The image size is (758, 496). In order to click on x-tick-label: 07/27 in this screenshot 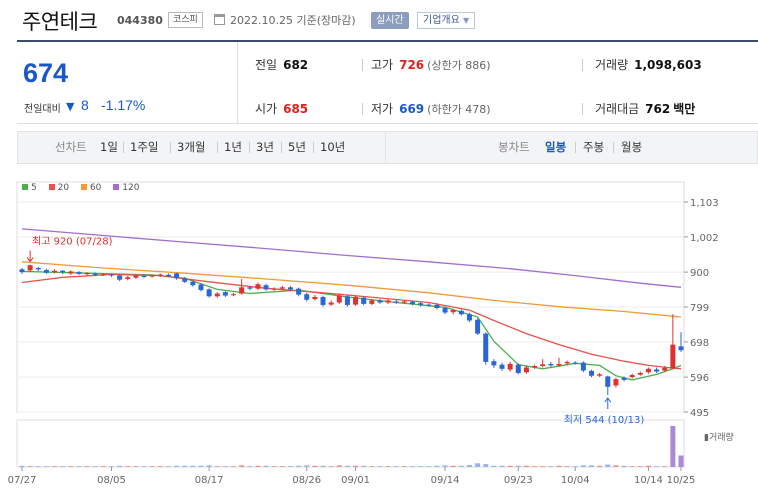, I will do `click(22, 480)`.